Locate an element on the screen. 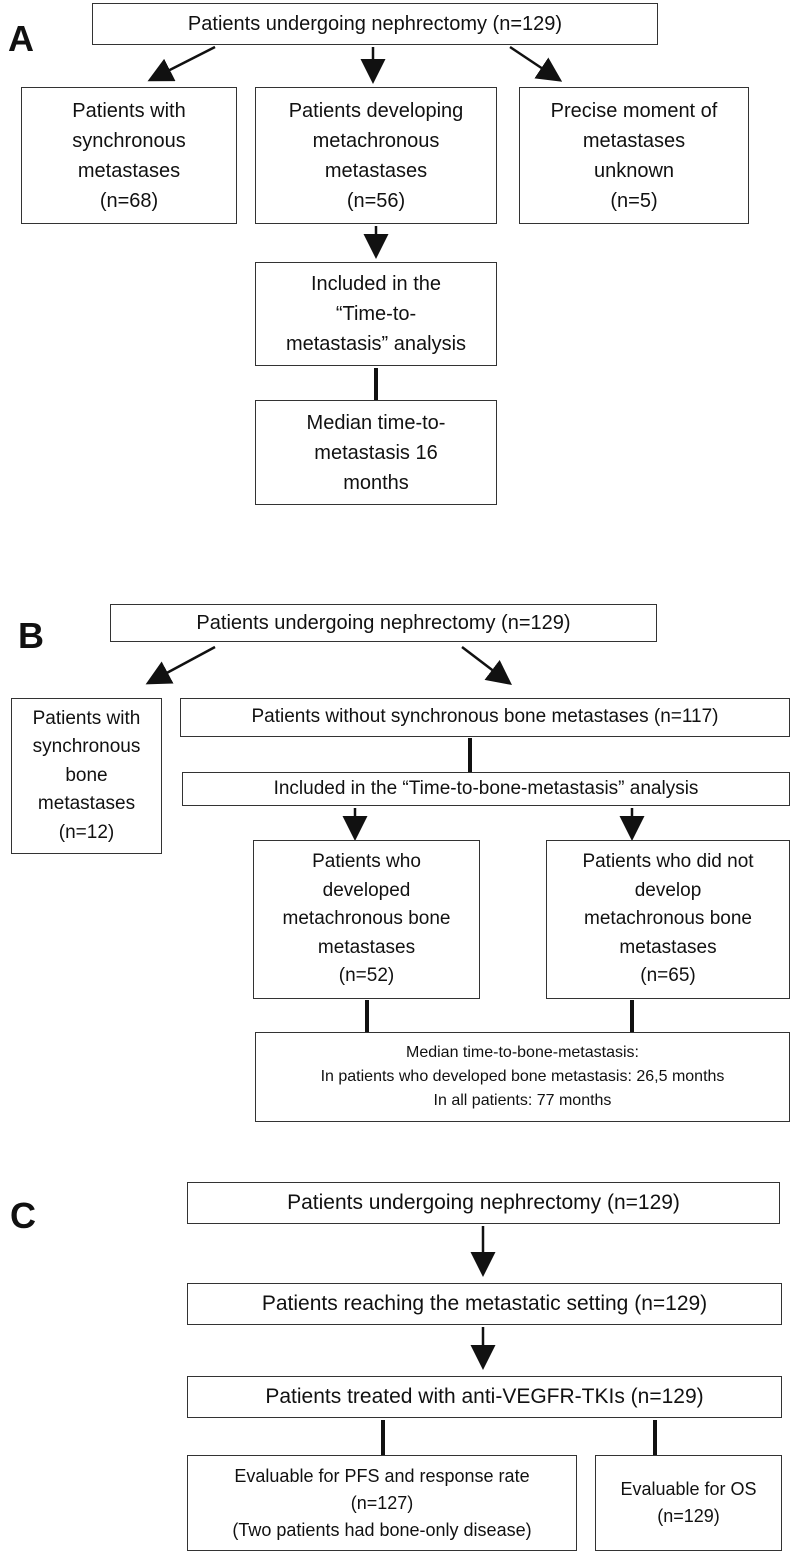 This screenshot has width=790, height=1555. box-text: (n=12) is located at coordinates (86, 832).